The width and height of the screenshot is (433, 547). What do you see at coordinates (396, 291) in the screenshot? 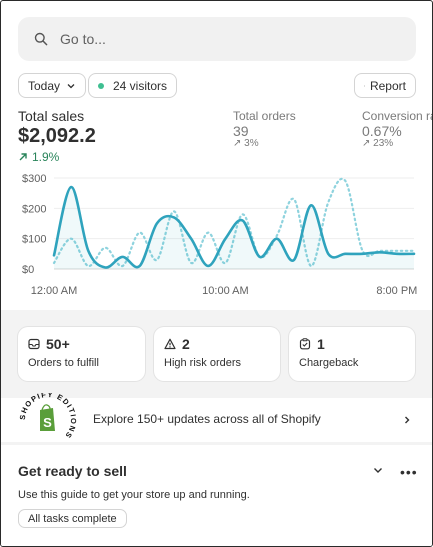
I see `x-tick-label: 8:00 PM` at bounding box center [396, 291].